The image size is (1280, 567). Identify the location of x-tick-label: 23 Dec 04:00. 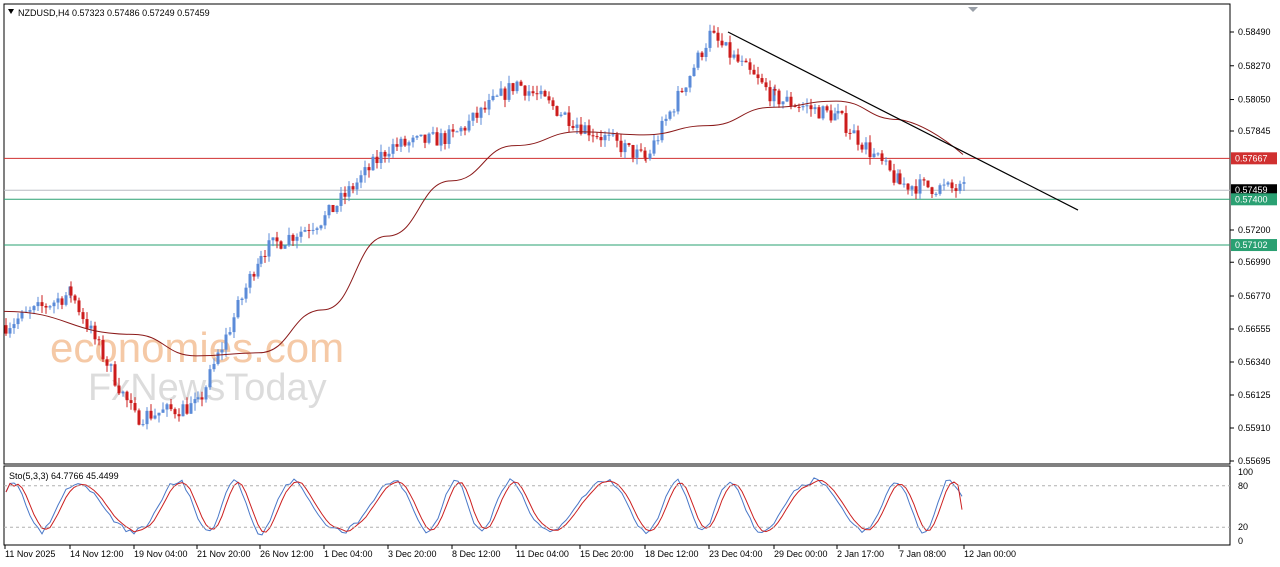
(736, 554).